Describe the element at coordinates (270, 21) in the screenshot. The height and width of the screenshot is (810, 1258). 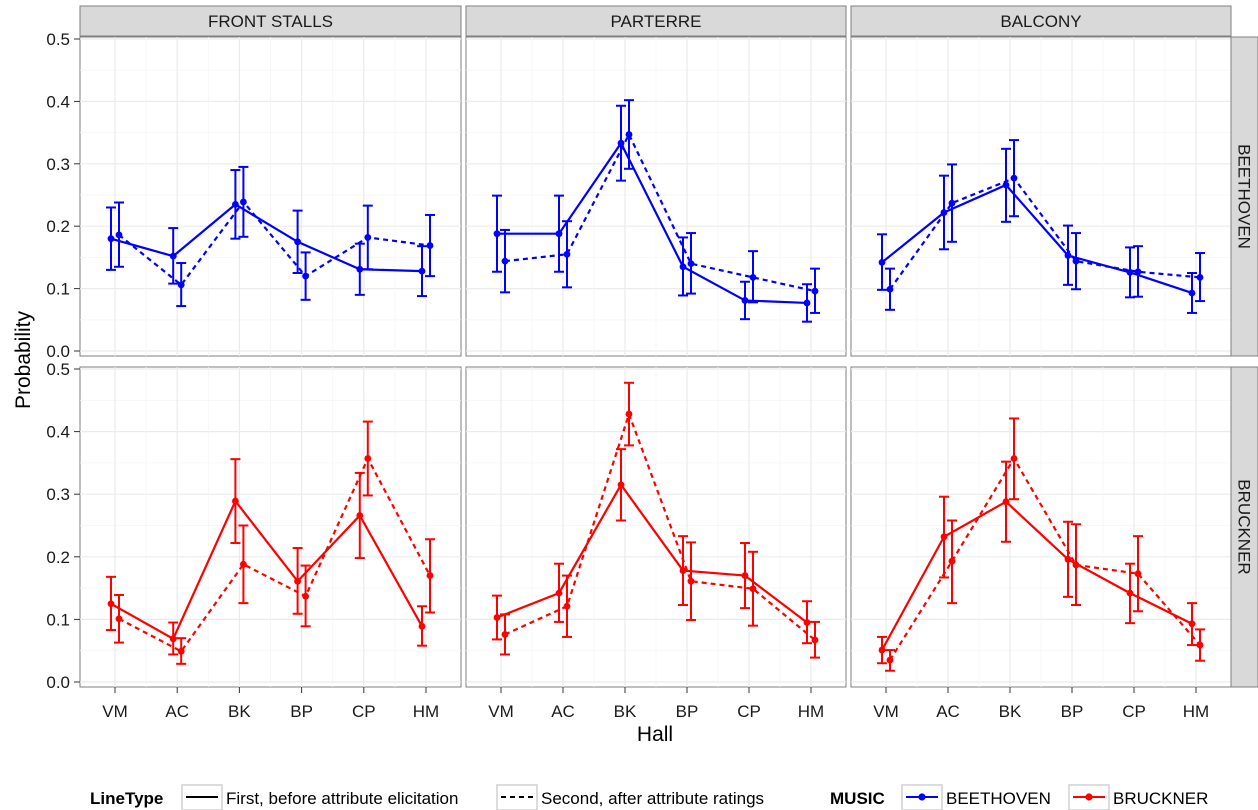
I see `column-strip-front-stalls` at that location.